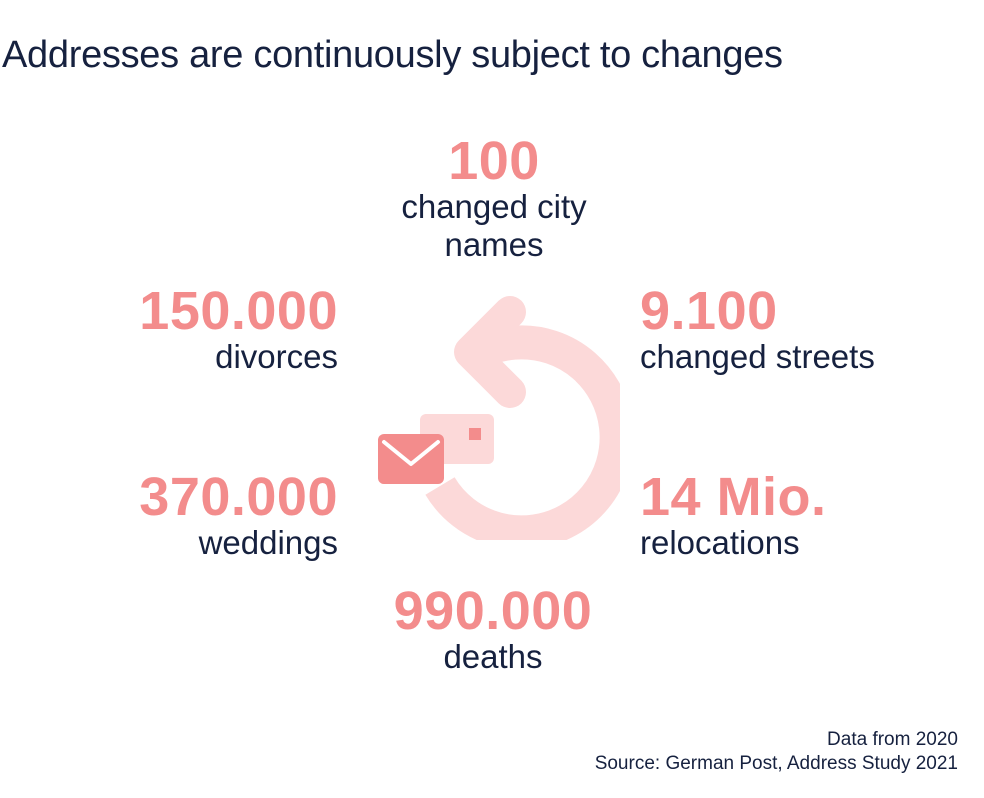 The width and height of the screenshot is (984, 798). I want to click on stat-divorces-label: divorces, so click(276, 356).